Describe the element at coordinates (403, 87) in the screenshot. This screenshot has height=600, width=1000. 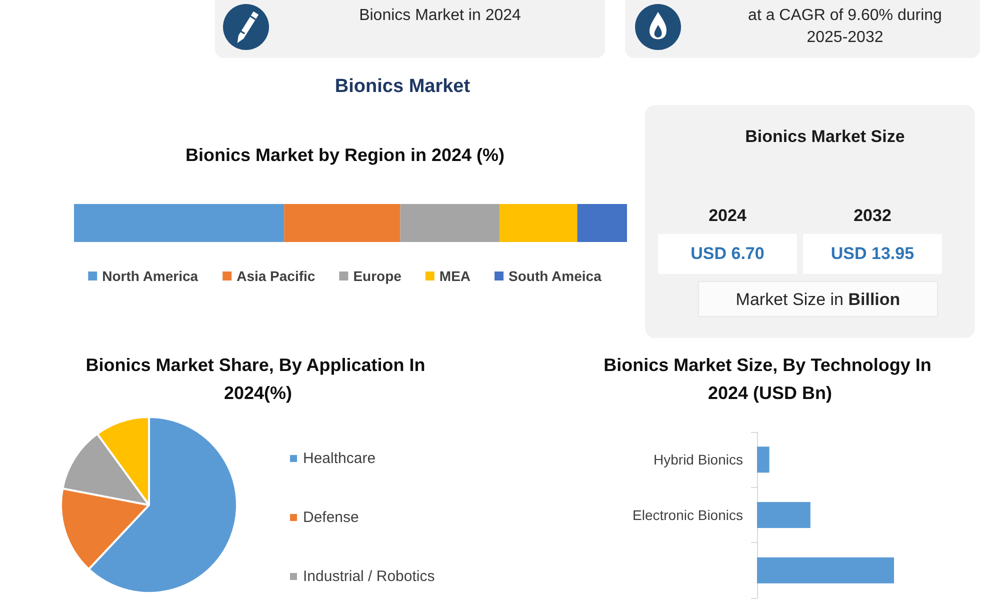
I see `text: Bionics Market` at that location.